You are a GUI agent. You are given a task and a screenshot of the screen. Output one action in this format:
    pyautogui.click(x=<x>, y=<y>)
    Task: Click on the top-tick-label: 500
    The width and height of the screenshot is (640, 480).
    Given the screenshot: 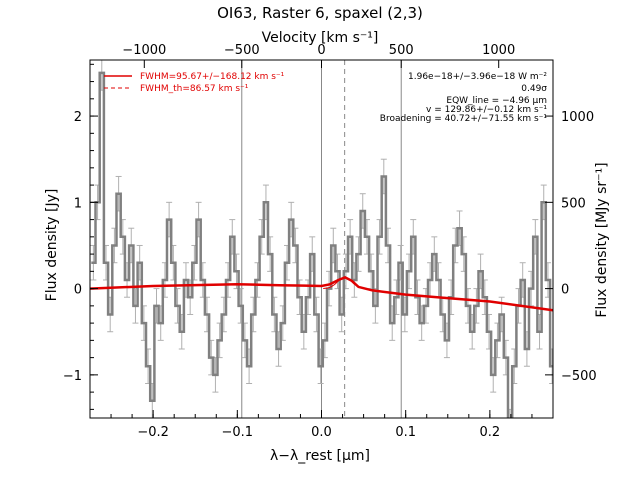 What is the action you would take?
    pyautogui.click(x=401, y=50)
    